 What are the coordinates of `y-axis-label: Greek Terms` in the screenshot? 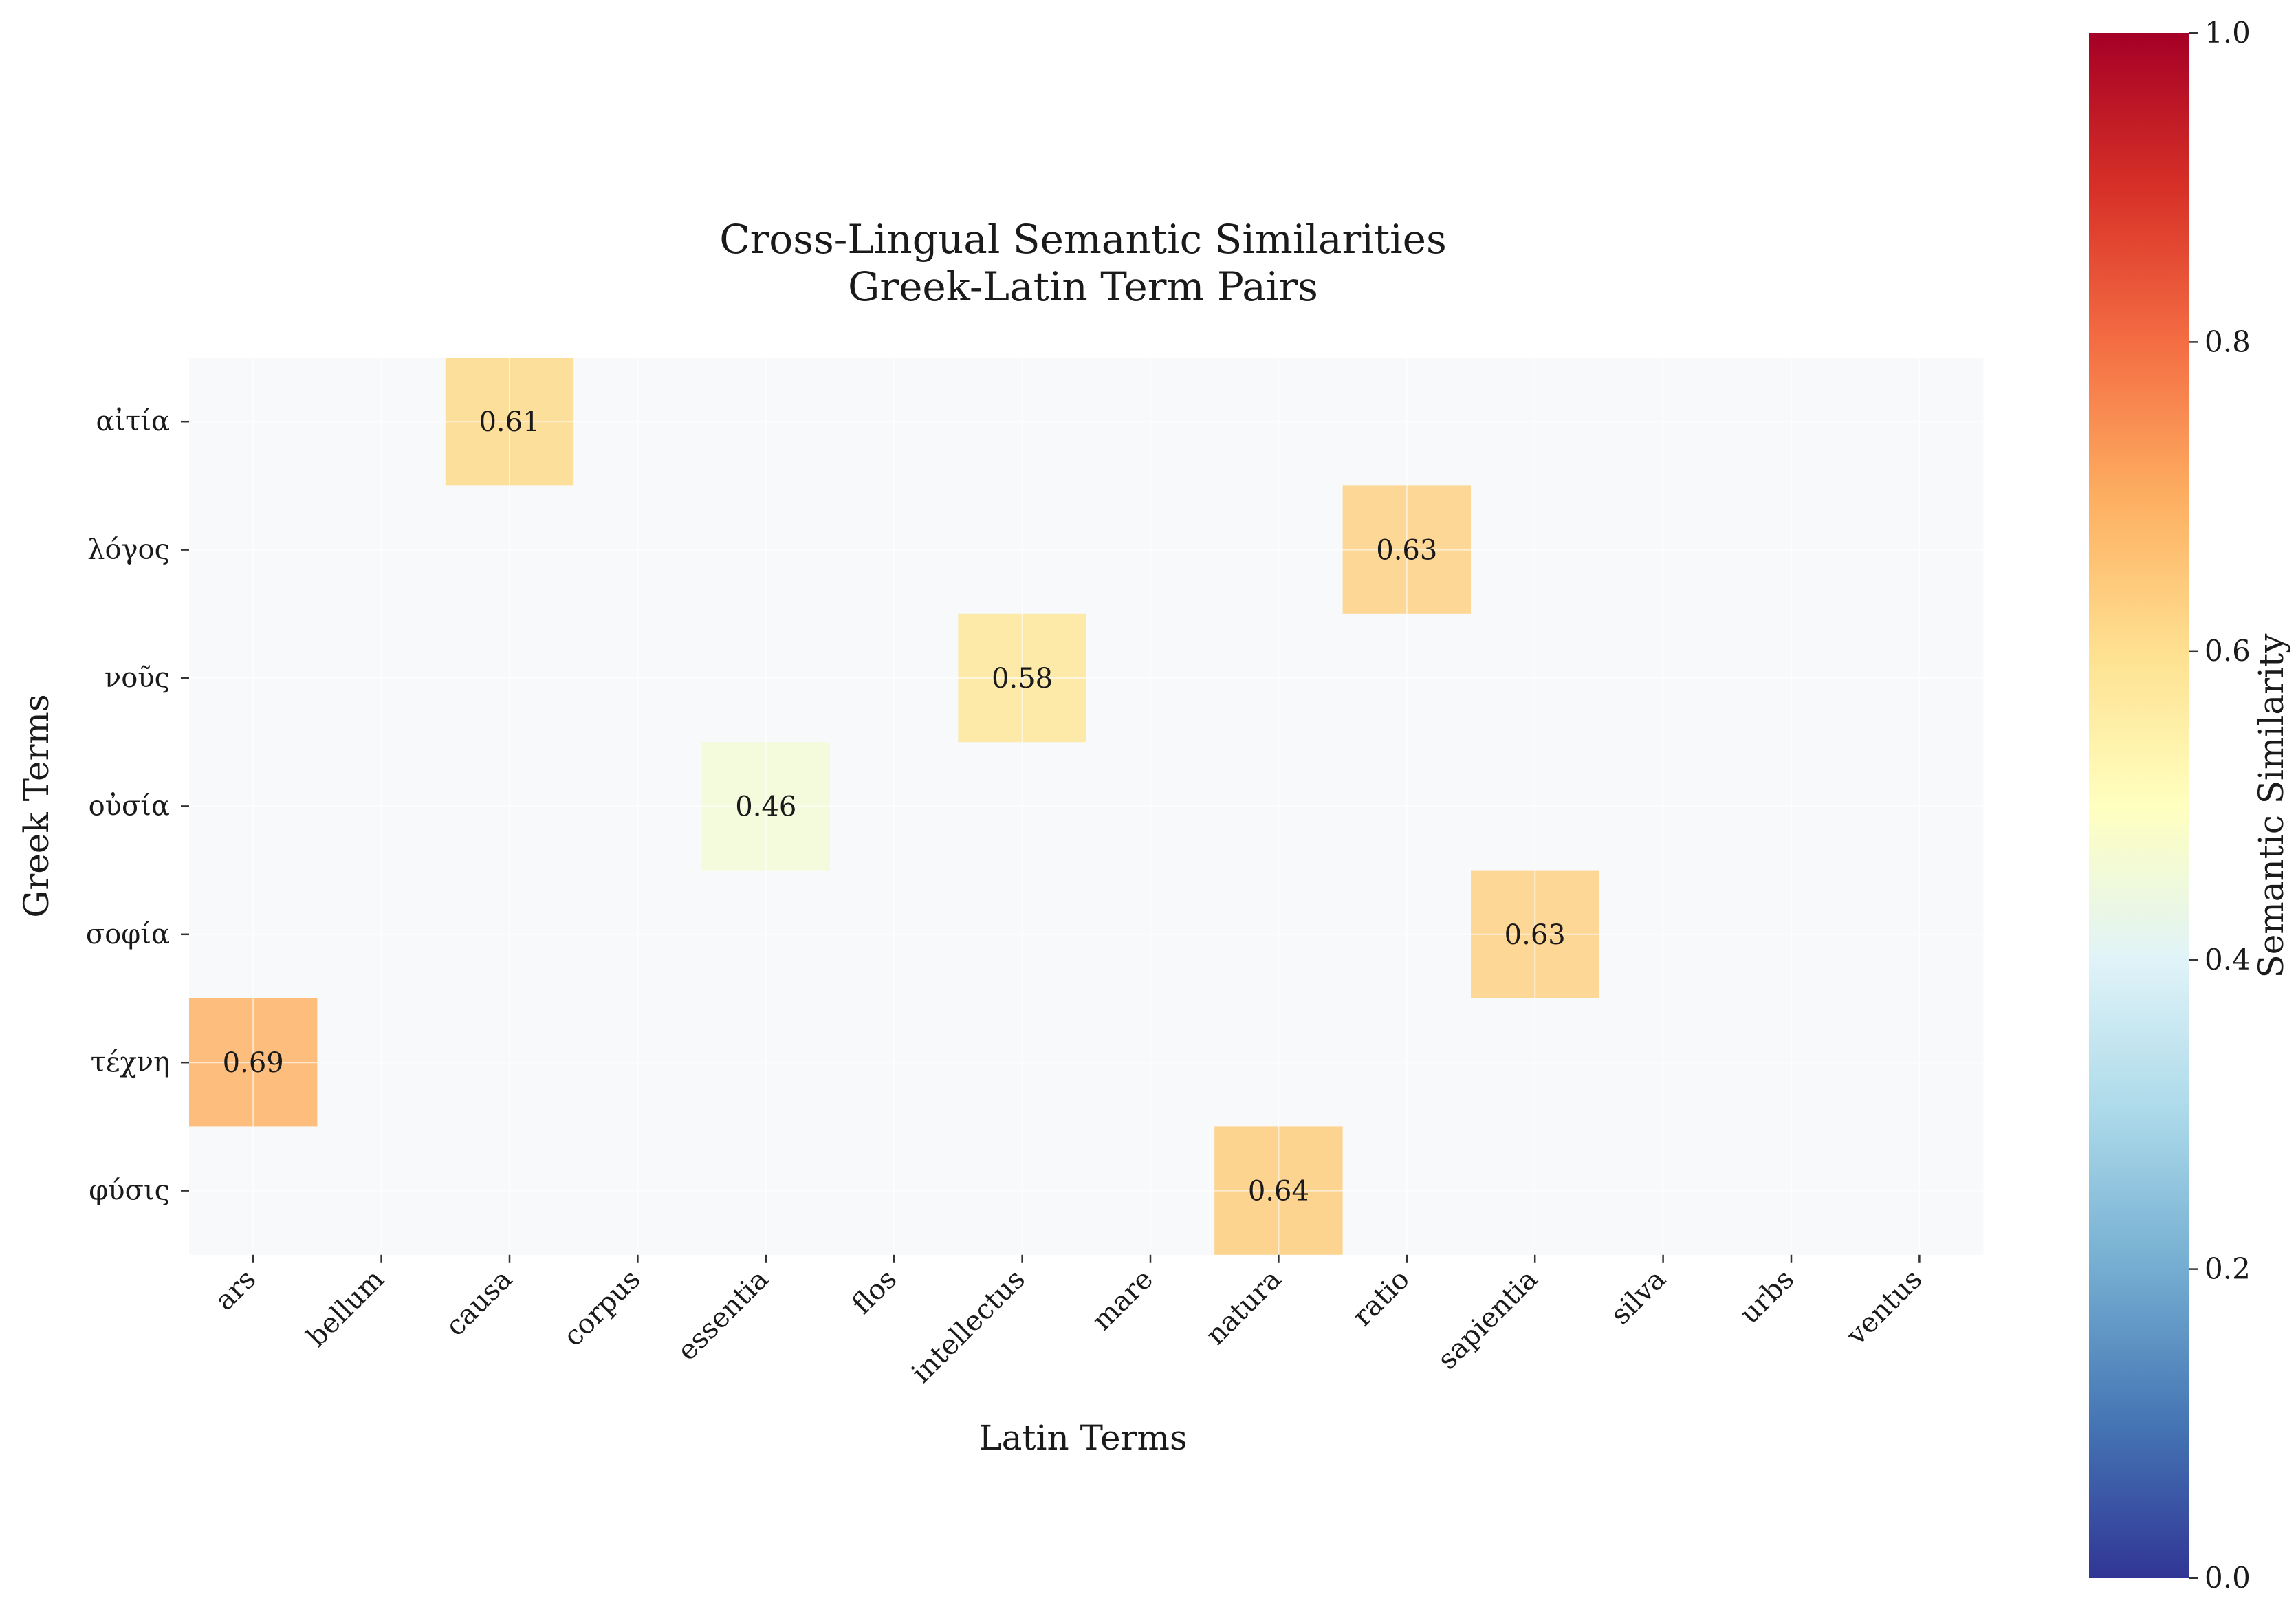 It's located at (36, 806).